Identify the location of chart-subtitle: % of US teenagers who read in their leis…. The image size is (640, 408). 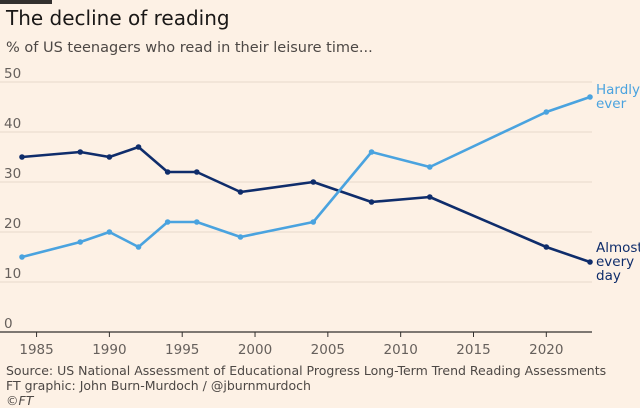
(189, 48).